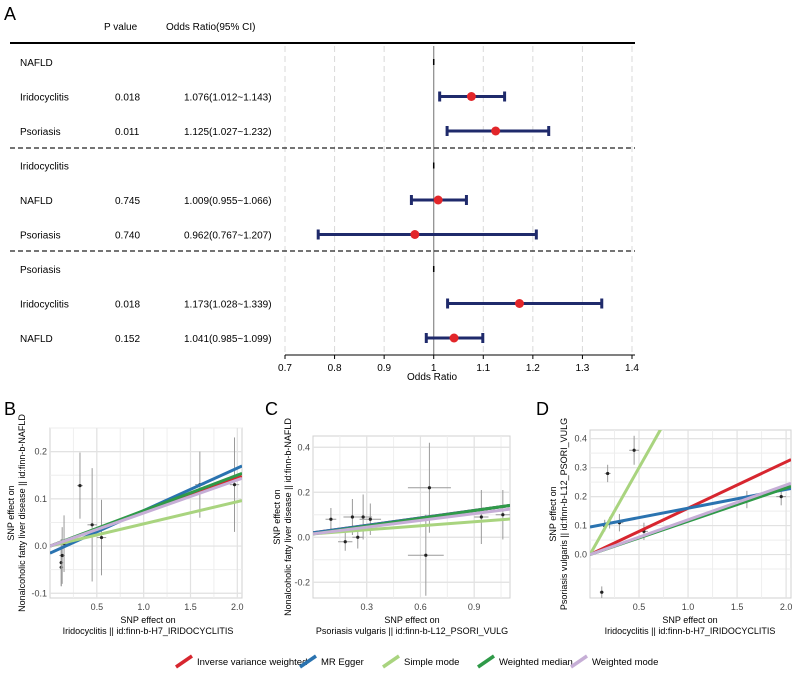  Describe the element at coordinates (228, 305) in the screenshot. I see `or-ci-text: 1.173(1.028~1.339)` at that location.